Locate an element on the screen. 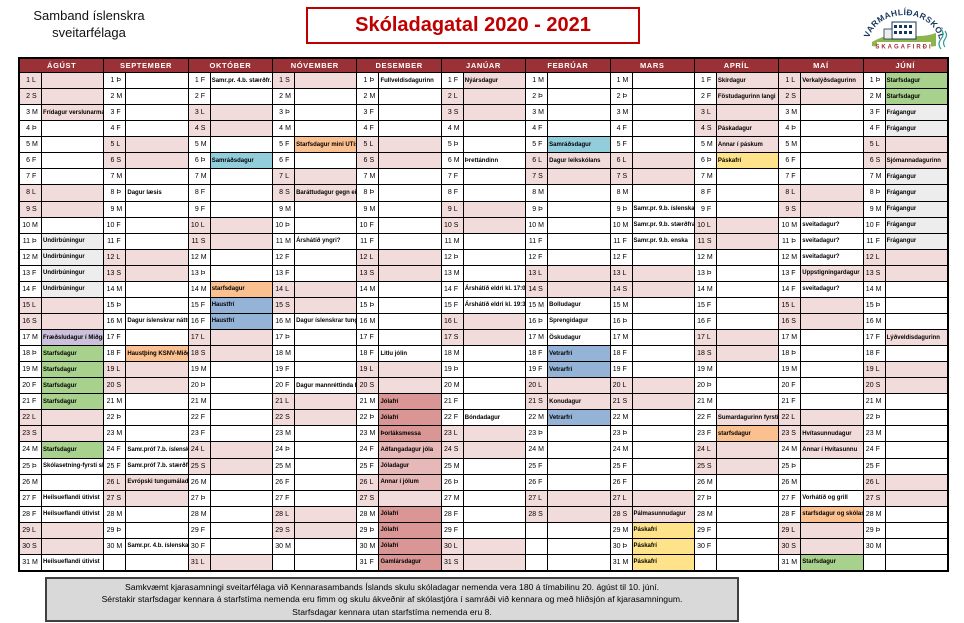  day-number-cell: 30 M is located at coordinates (284, 546).